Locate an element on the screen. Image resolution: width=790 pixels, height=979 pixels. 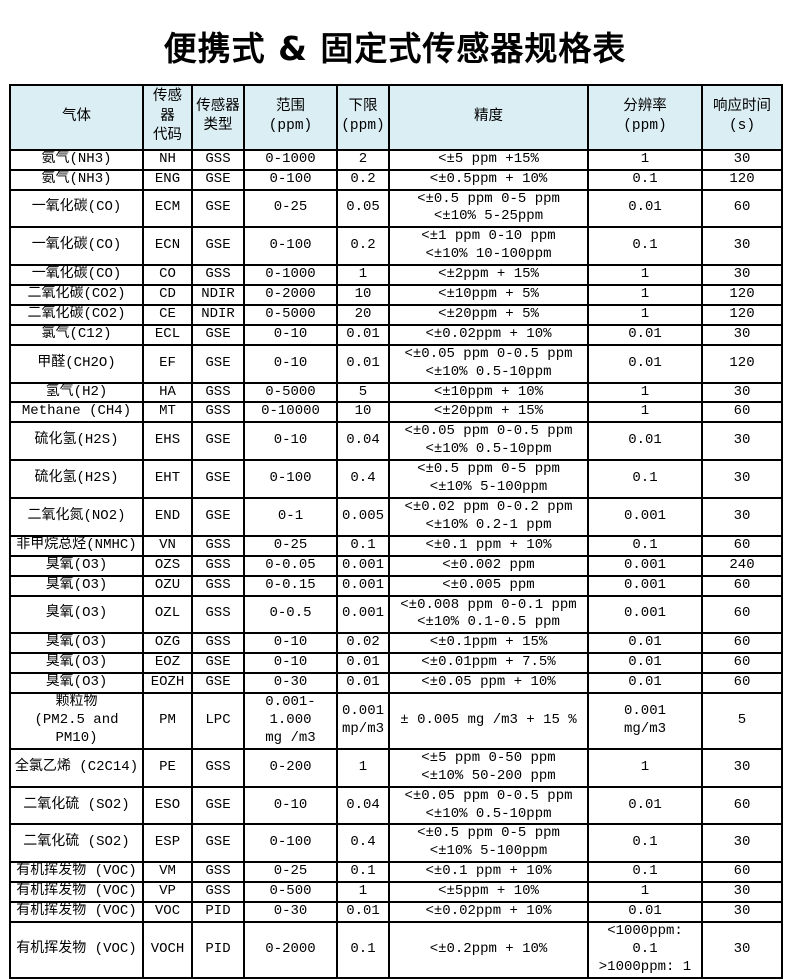
cell-resolution: <1000ppm: 0.1 >1000ppm: 1 is located at coordinates (645, 949).